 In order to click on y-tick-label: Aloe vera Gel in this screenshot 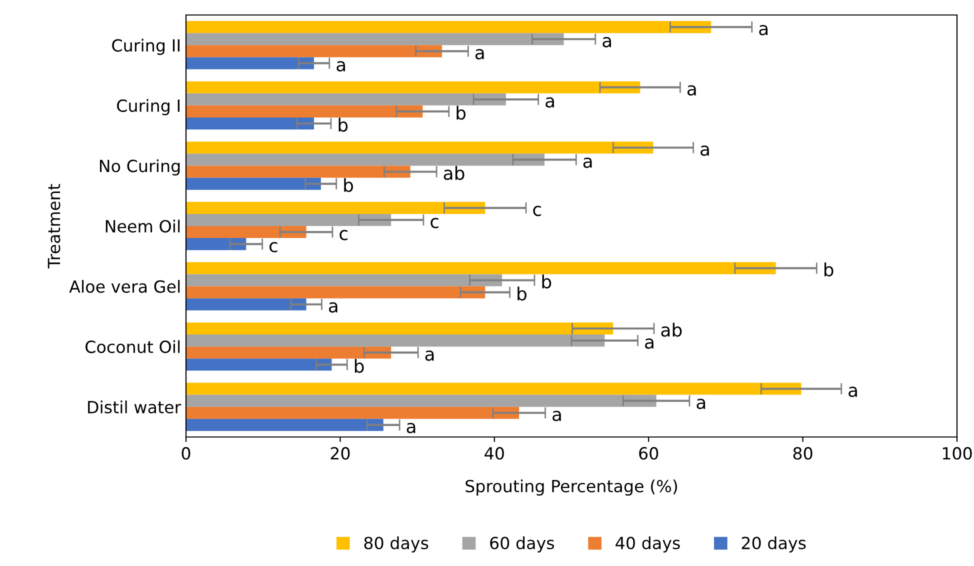, I will do `click(124, 286)`.